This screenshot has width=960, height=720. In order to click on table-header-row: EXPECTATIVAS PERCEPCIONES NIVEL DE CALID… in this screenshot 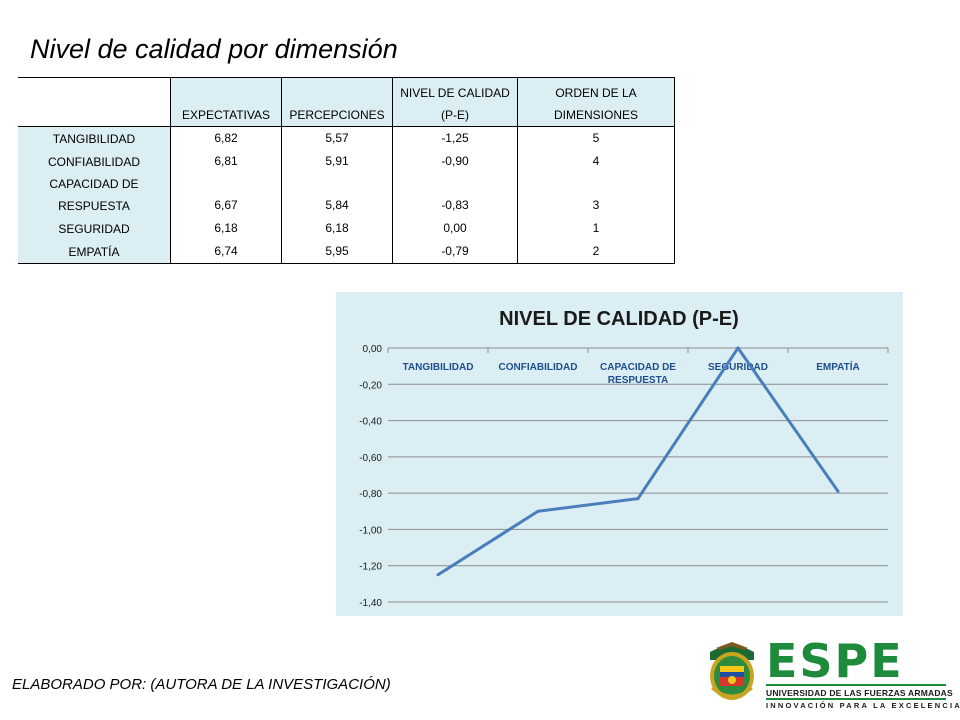, I will do `click(346, 102)`.